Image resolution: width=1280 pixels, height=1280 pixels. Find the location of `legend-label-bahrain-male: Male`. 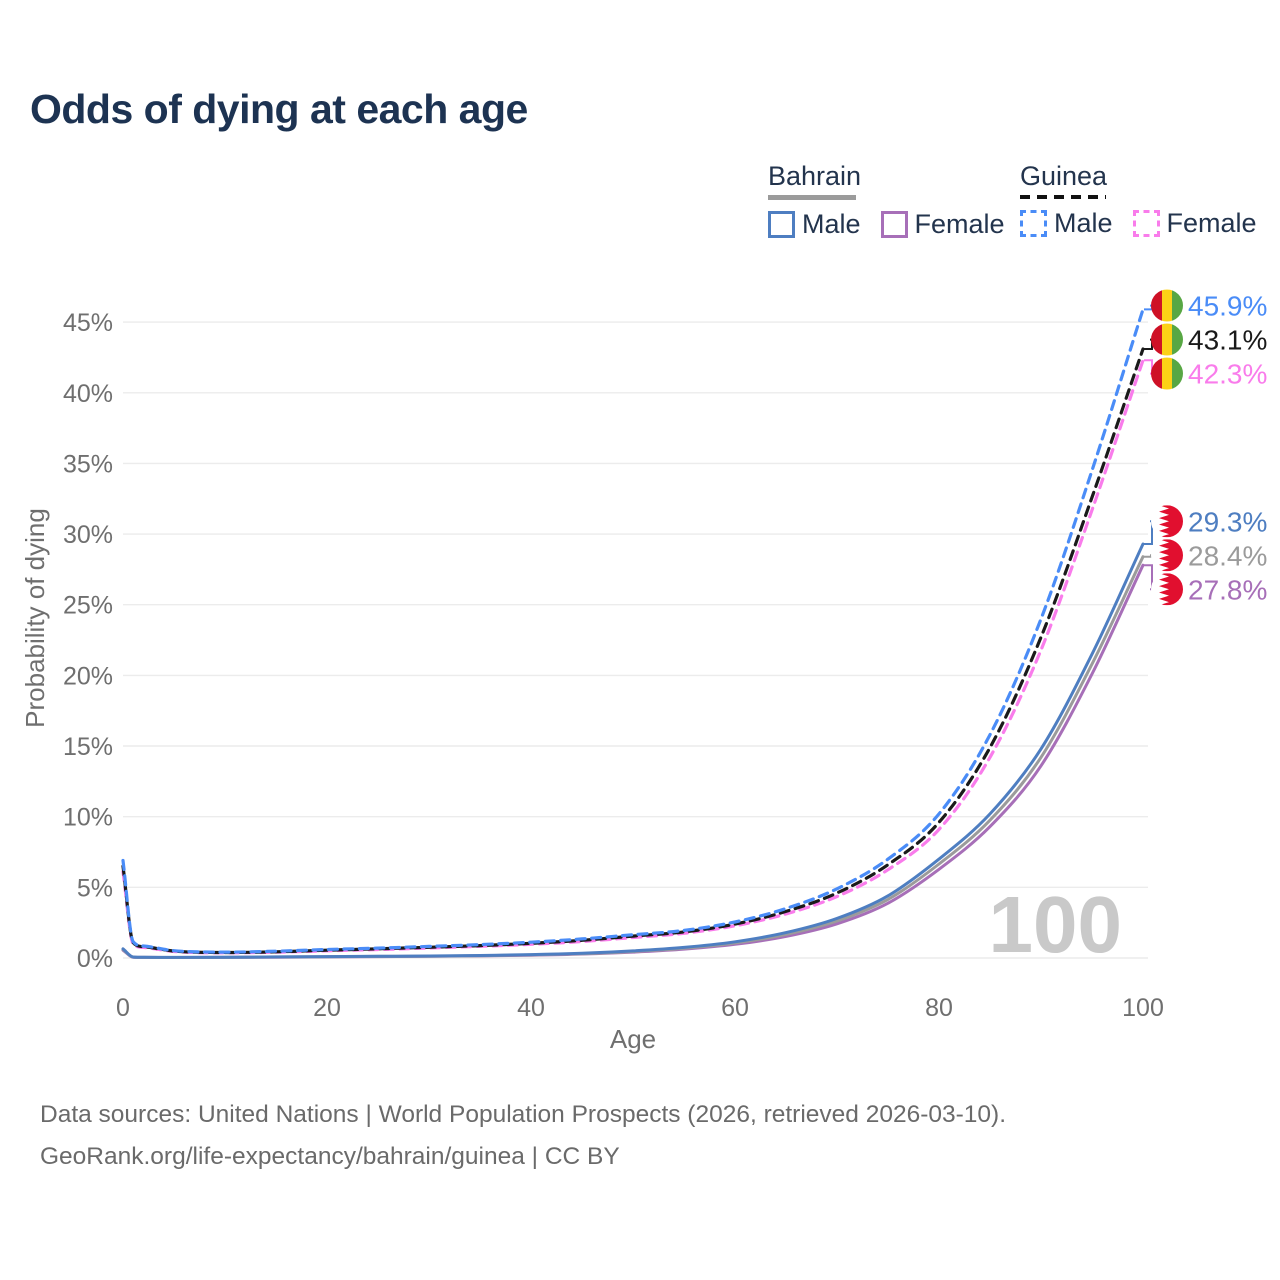

legend-label-bahrain-male: Male is located at coordinates (831, 224).